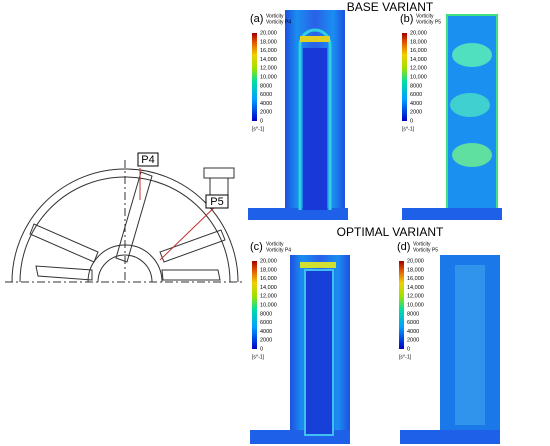 This screenshot has width=550, height=446. What do you see at coordinates (452, 117) in the screenshot?
I see `panel-b-image` at bounding box center [452, 117].